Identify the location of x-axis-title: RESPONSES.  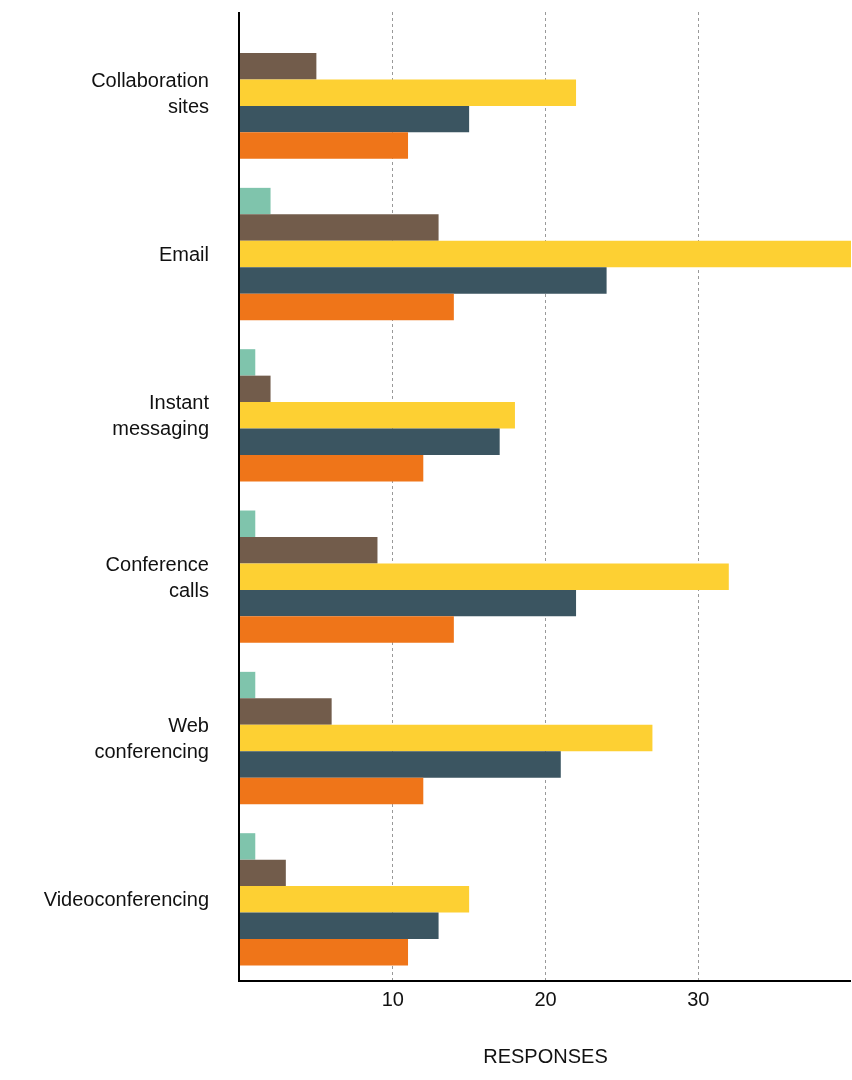
(545, 1056).